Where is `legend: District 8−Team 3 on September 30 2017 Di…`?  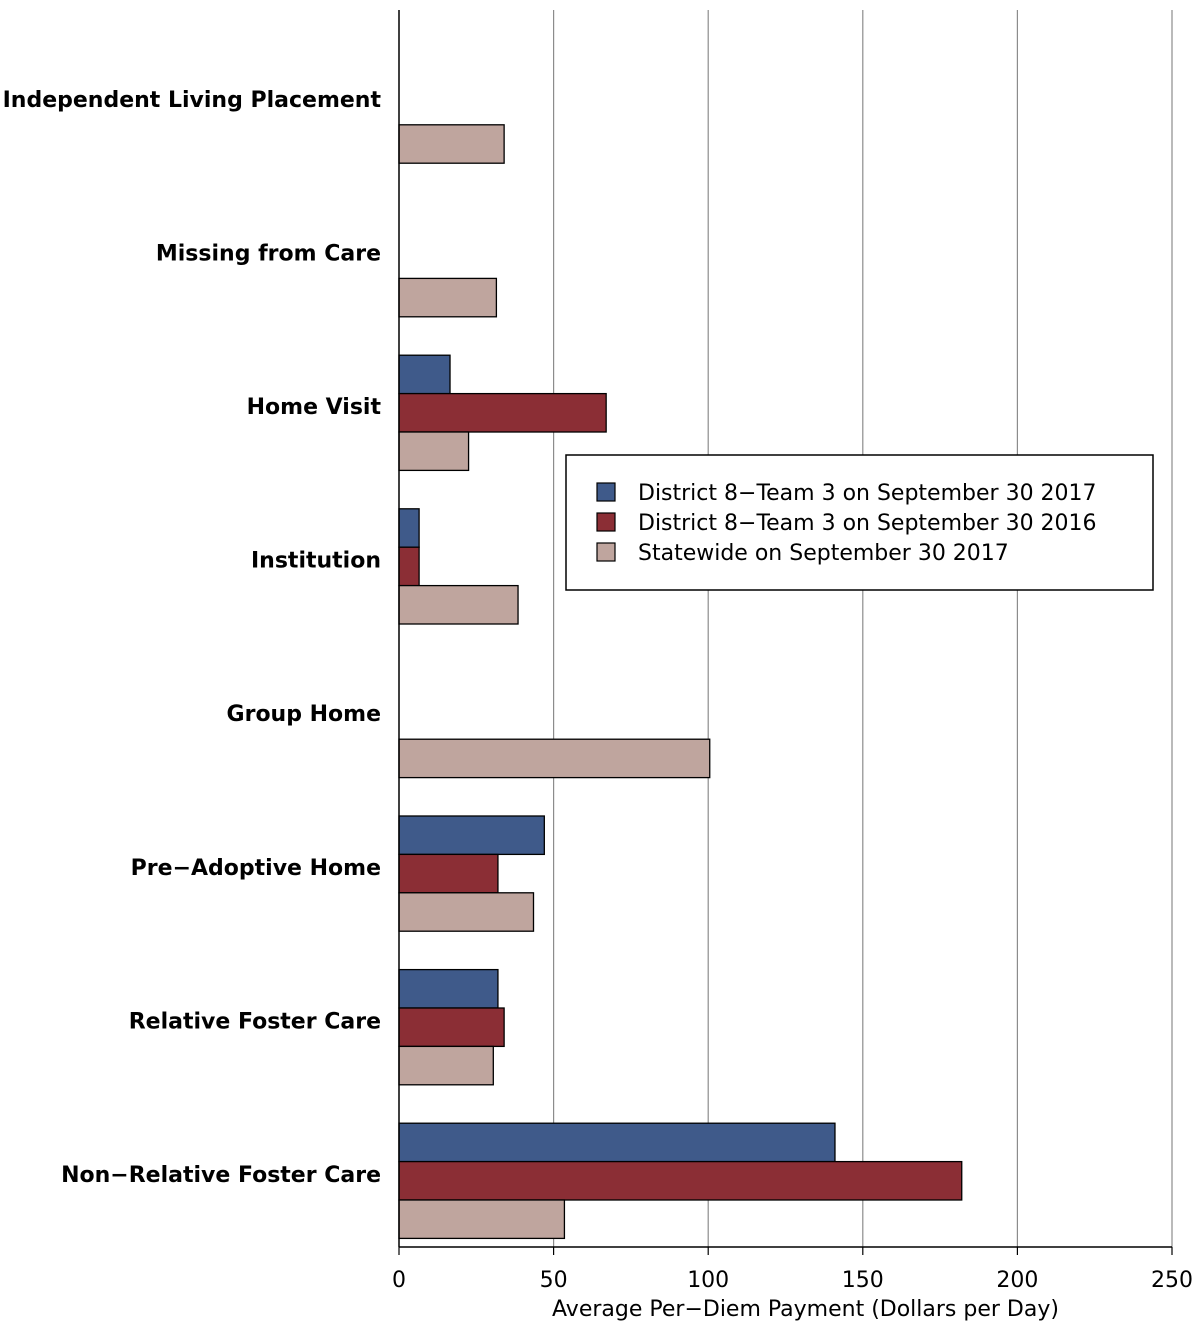 legend: District 8−Team 3 on September 30 2017 Di… is located at coordinates (859, 522).